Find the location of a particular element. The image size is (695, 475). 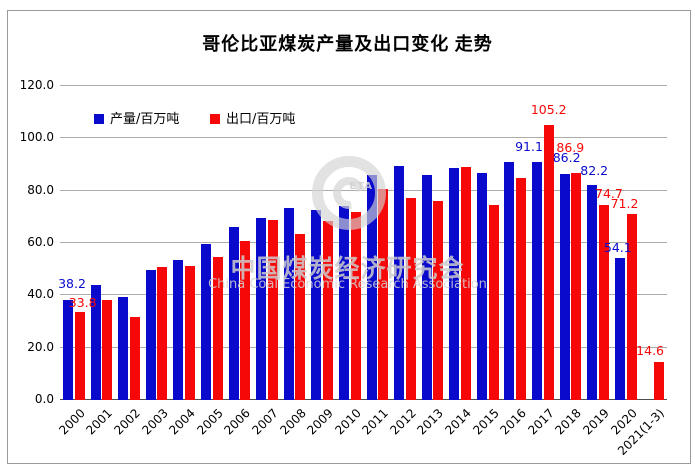

watermark-text-cn: 中国煤炭经济研究会 is located at coordinates (347, 268).